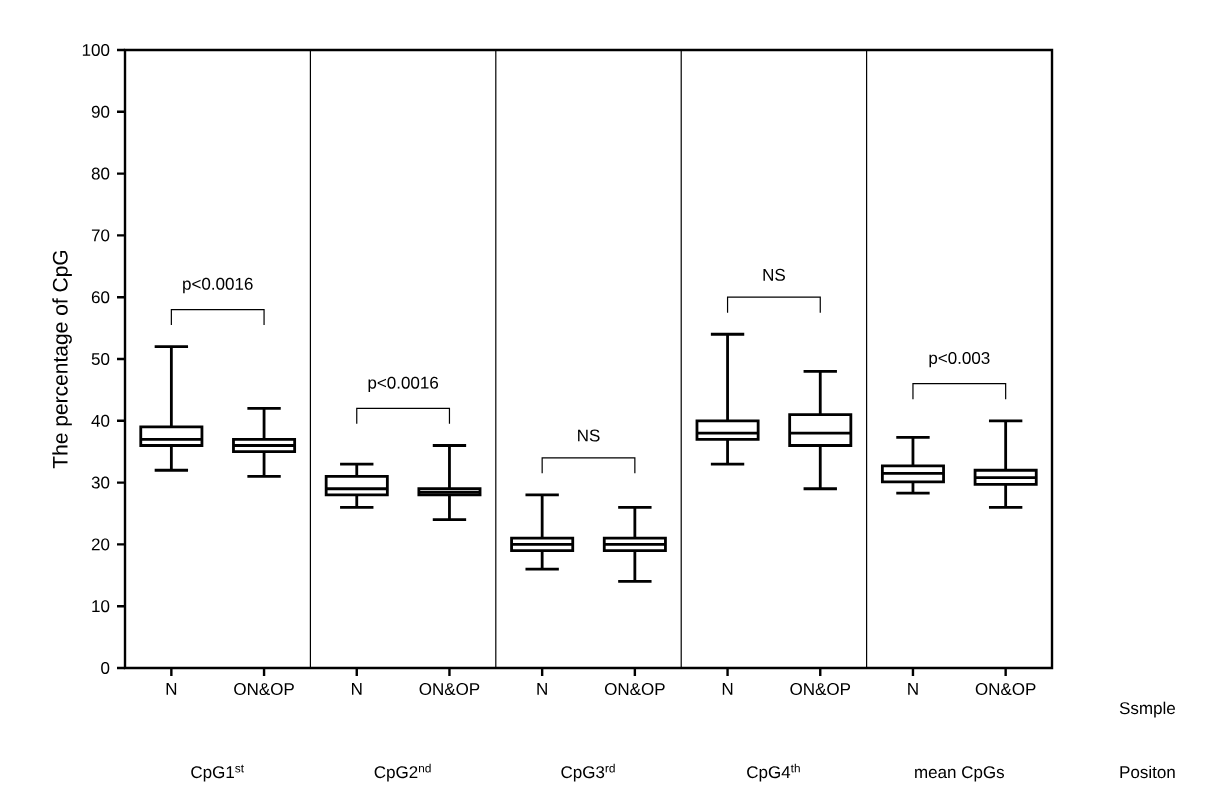 This screenshot has width=1220, height=791. Describe the element at coordinates (105, 667) in the screenshot. I see `y-tick-label: 0` at that location.